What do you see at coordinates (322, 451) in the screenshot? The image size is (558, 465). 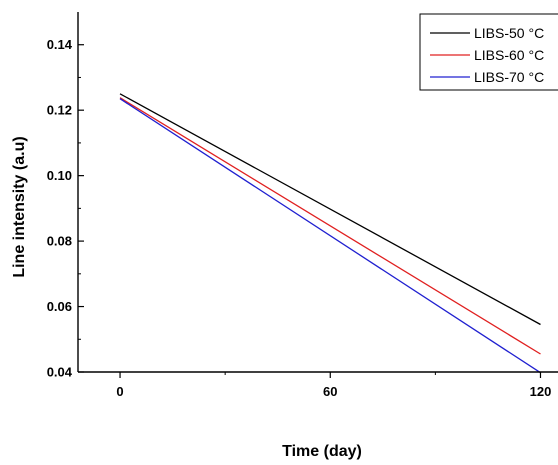 I see `x-axis-title: Time (day)` at bounding box center [322, 451].